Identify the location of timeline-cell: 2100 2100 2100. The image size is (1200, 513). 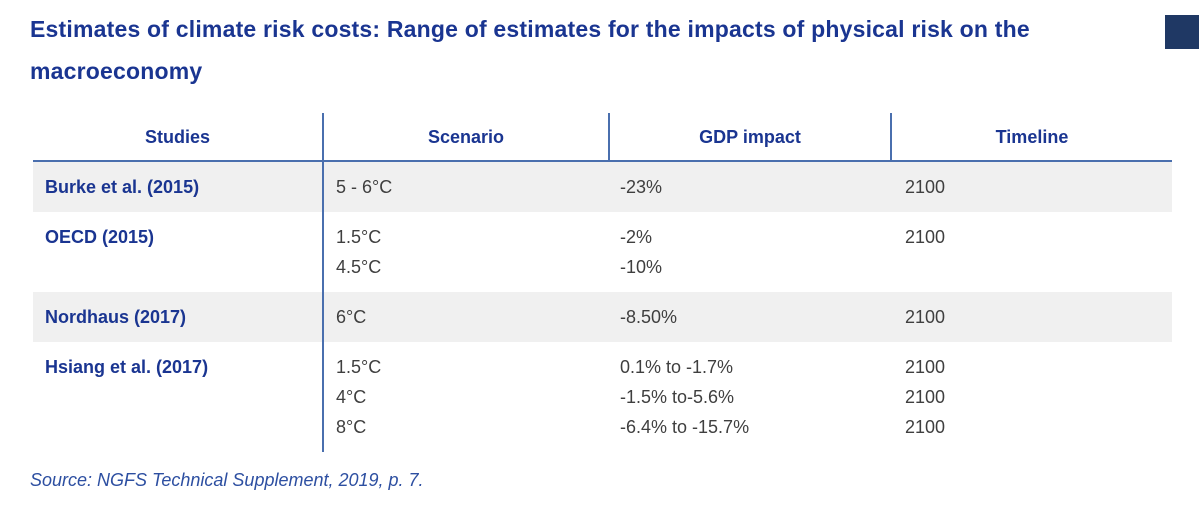
(1031, 397).